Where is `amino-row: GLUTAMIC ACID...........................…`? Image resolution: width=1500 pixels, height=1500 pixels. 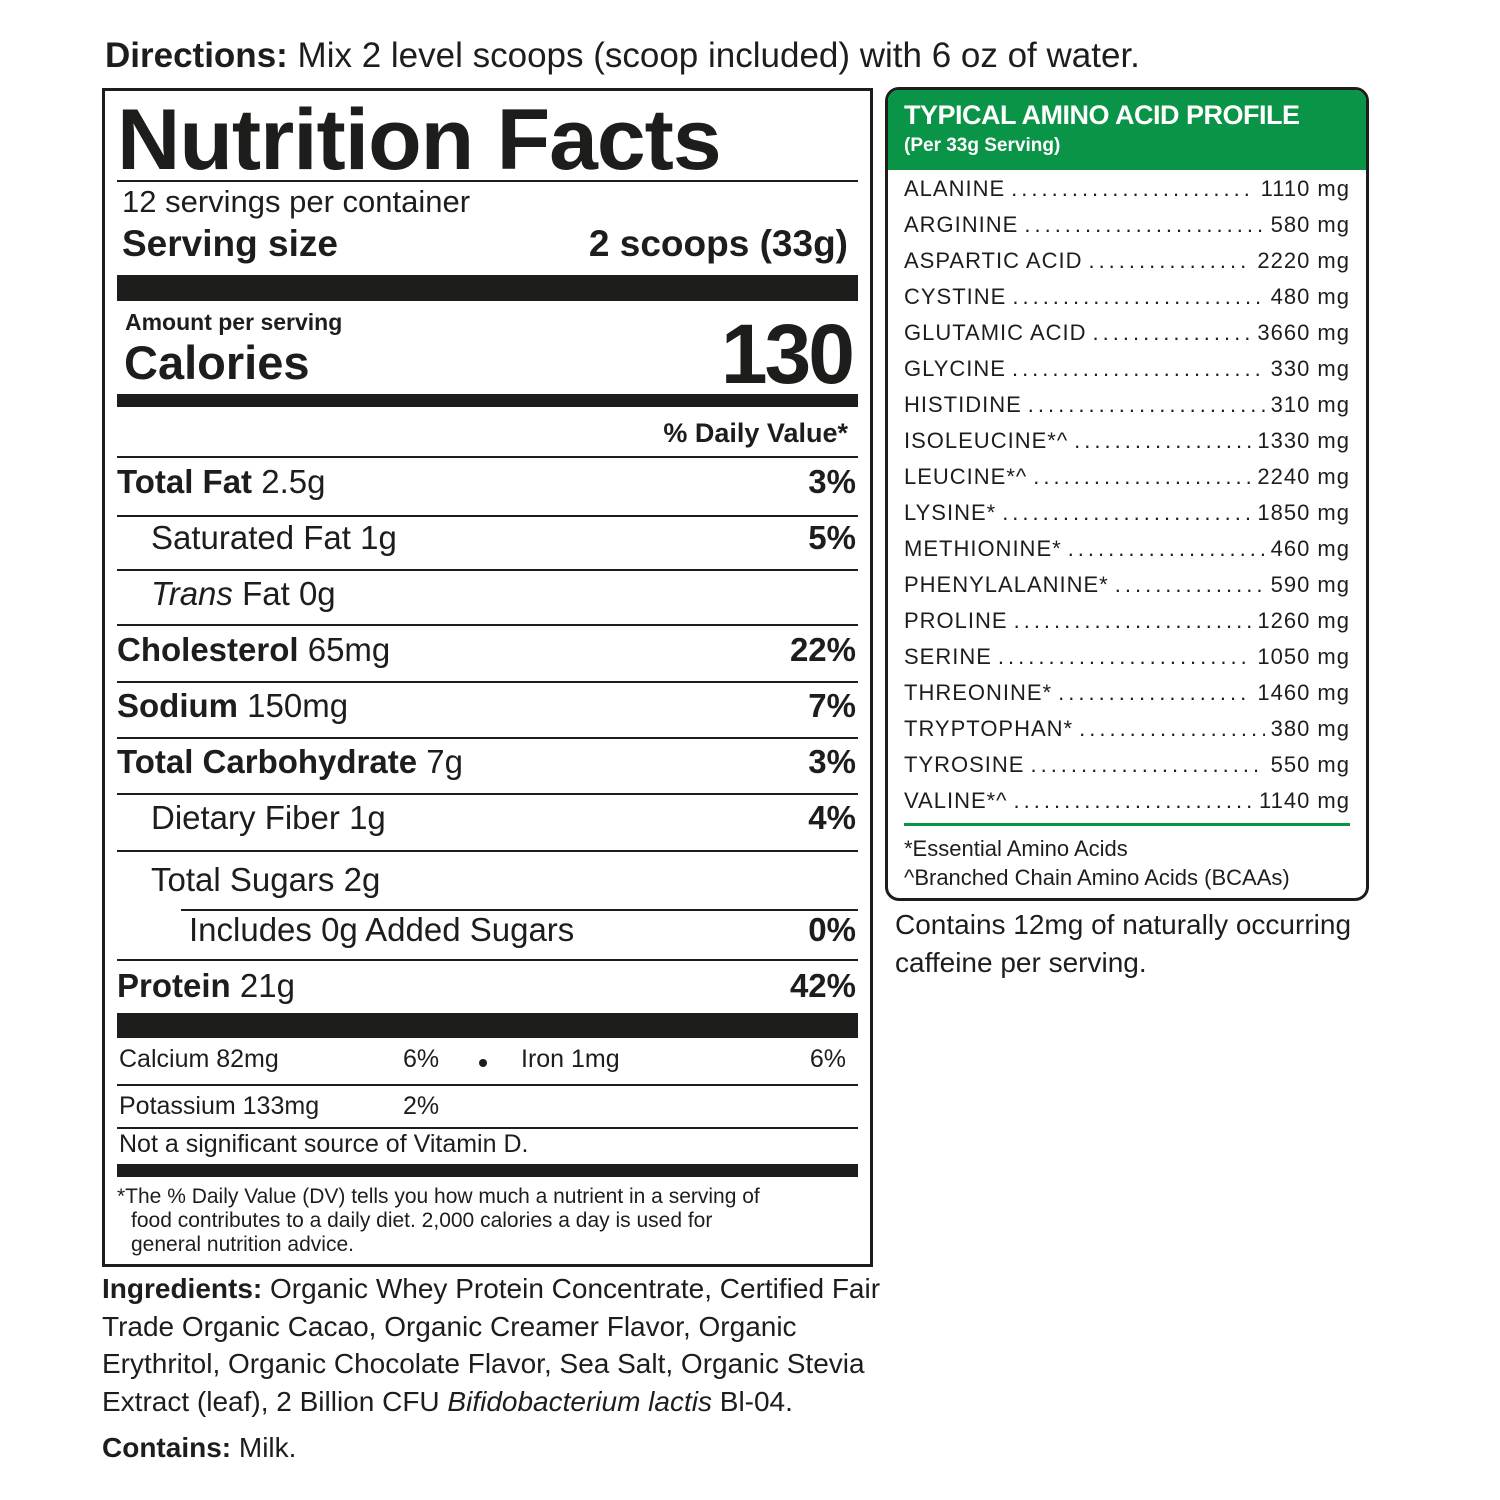 amino-row: GLUTAMIC ACID...........................… is located at coordinates (1127, 333).